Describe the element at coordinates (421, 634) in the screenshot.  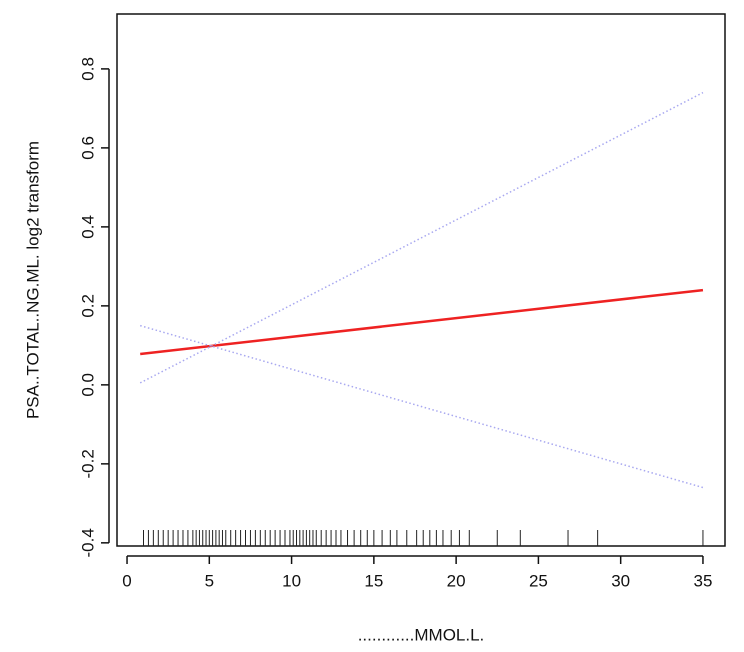
I see `x-axis-label: ............MMOL.L.` at that location.